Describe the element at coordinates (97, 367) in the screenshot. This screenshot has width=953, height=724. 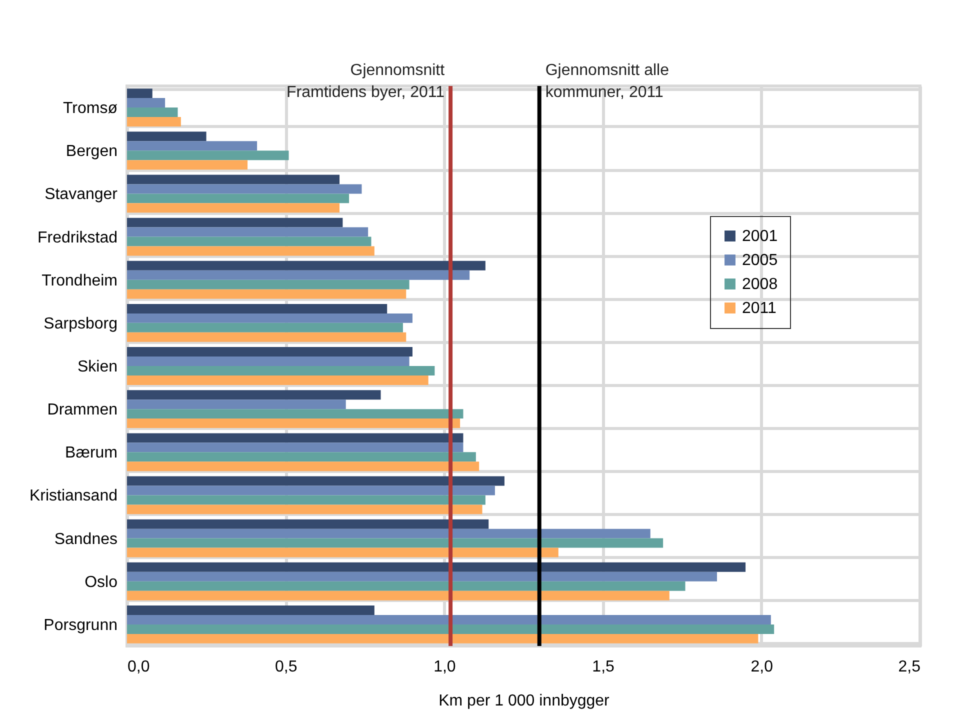
I see `y-tick-label: Skien` at that location.